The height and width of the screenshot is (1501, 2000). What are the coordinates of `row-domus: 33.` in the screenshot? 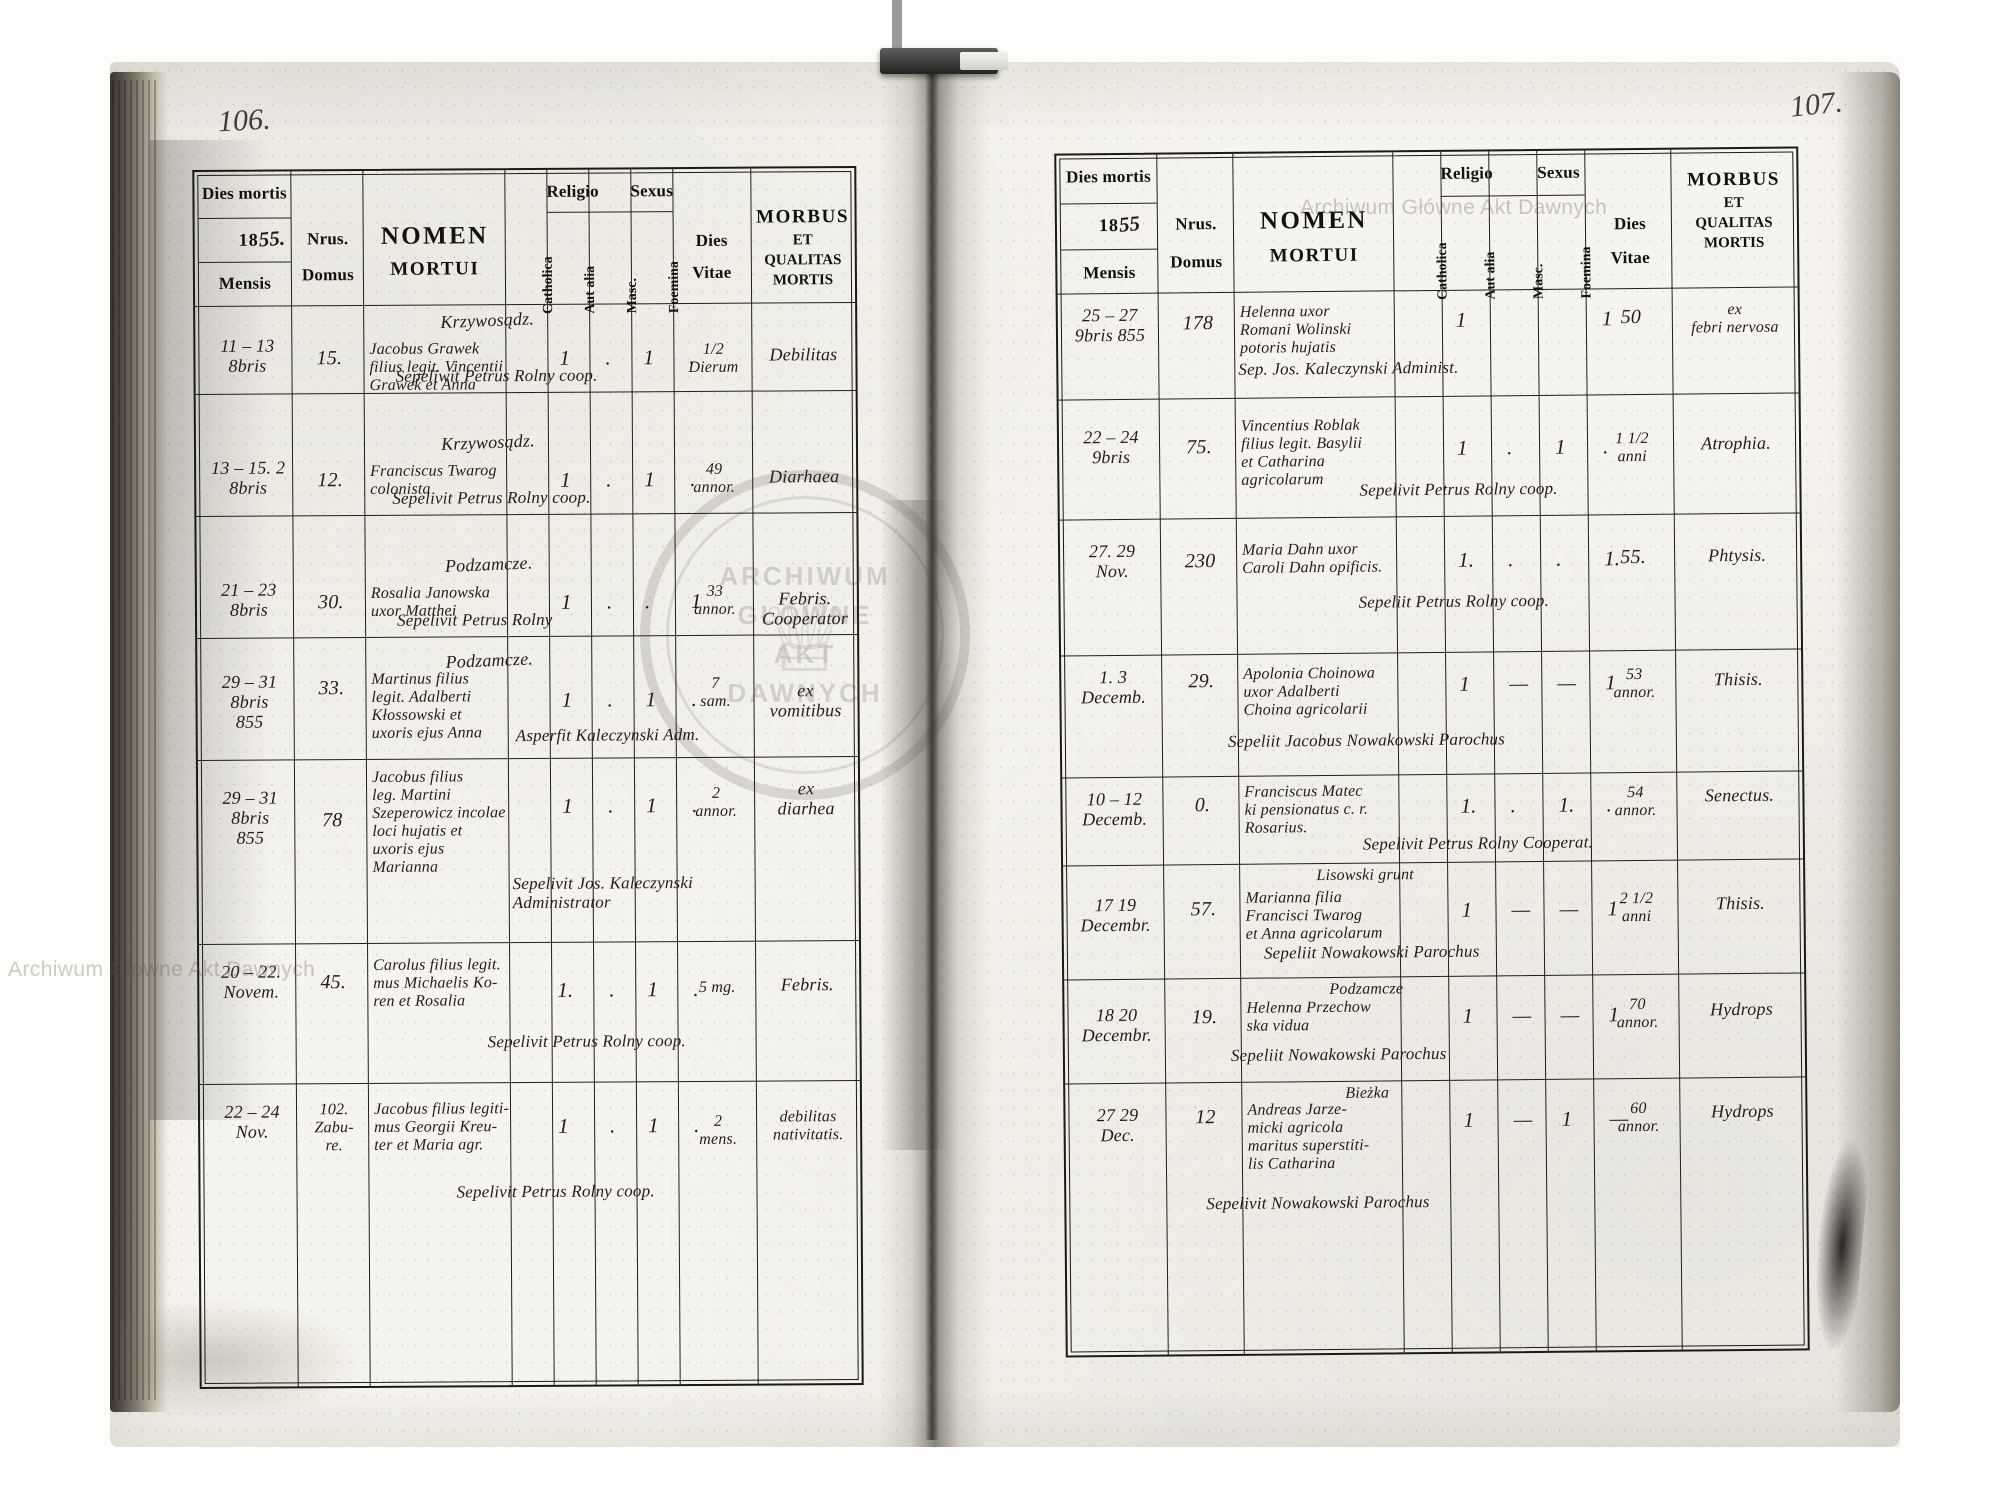 It's located at (331, 688).